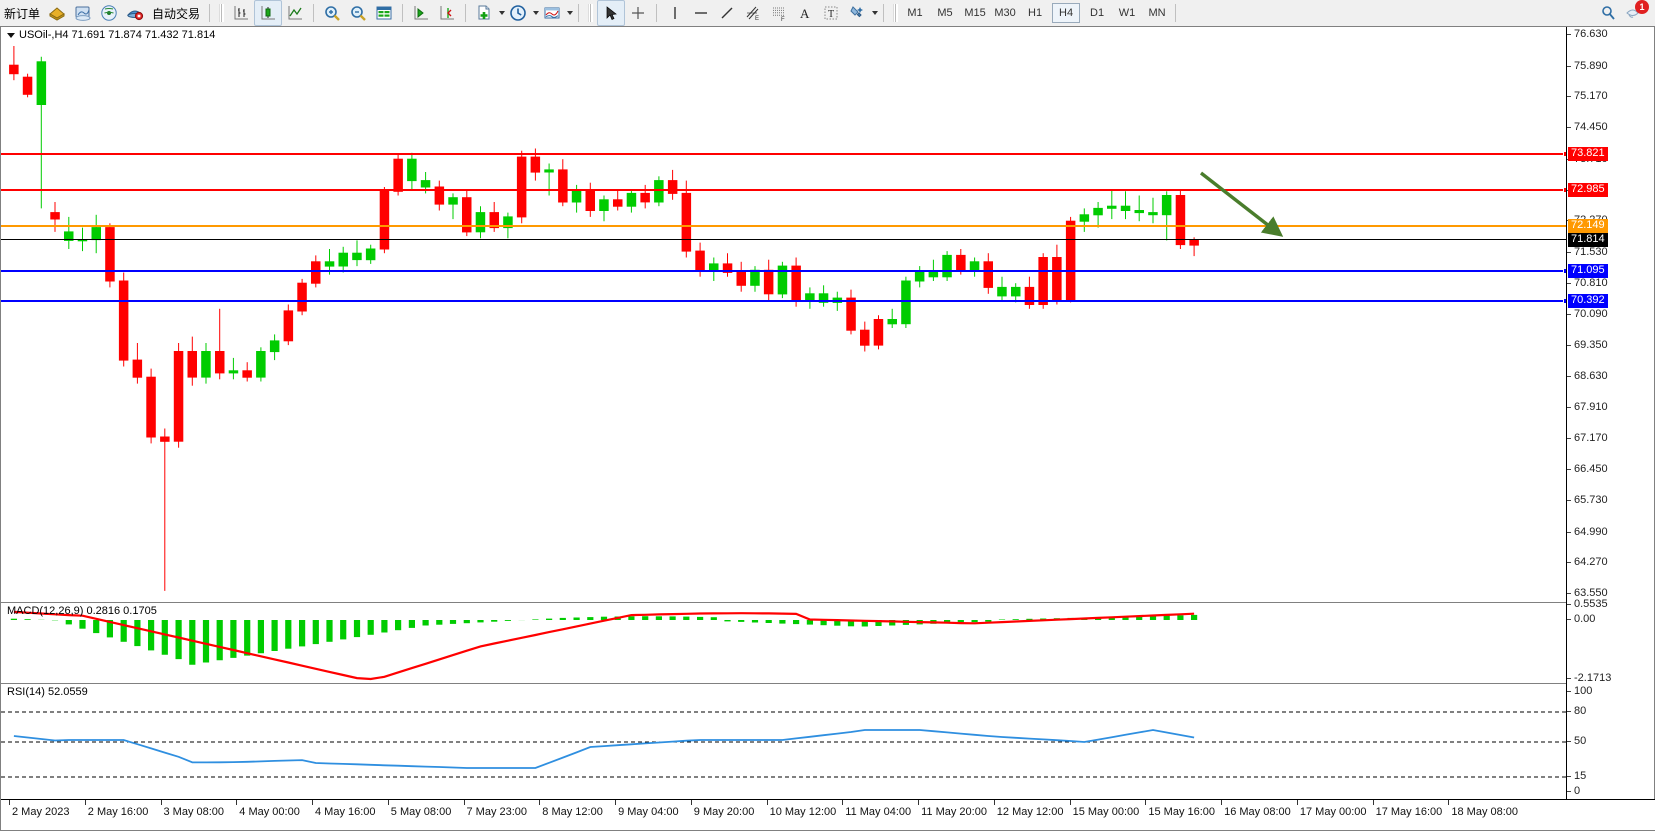  I want to click on text-label-icon: A, so click(805, 13).